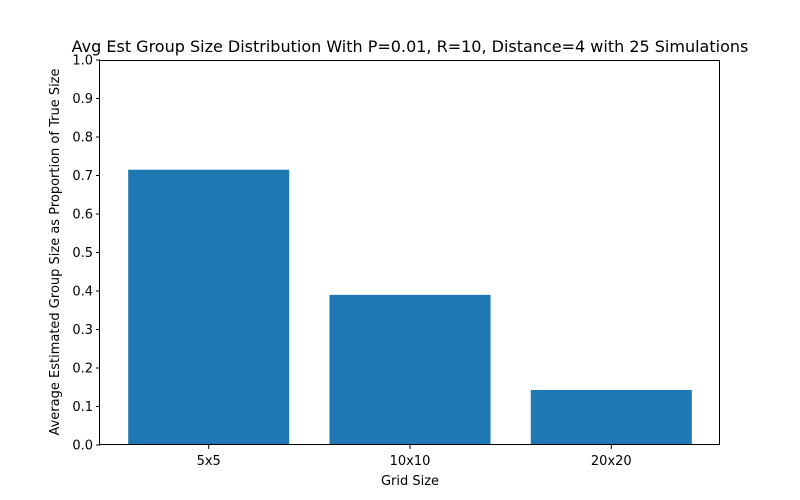 The width and height of the screenshot is (800, 500). What do you see at coordinates (410, 369) in the screenshot?
I see `bar-10x10` at bounding box center [410, 369].